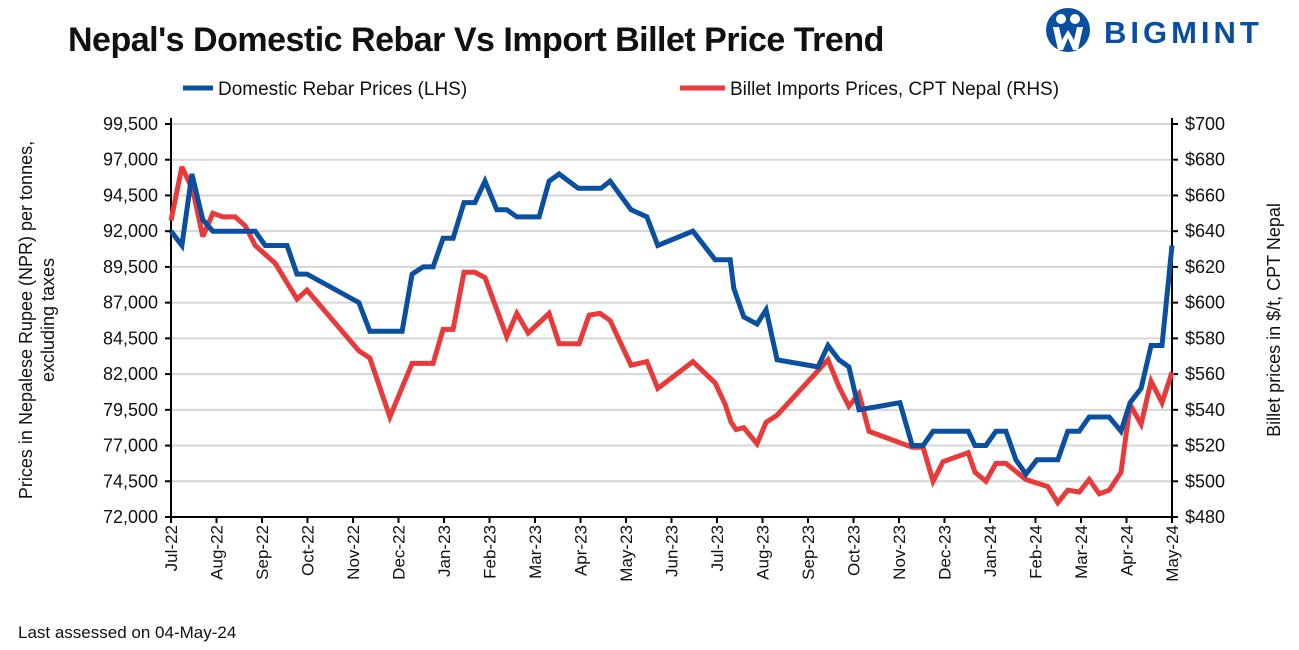 The width and height of the screenshot is (1299, 650). Describe the element at coordinates (626, 553) in the screenshot. I see `x-tick-label: May-23` at that location.